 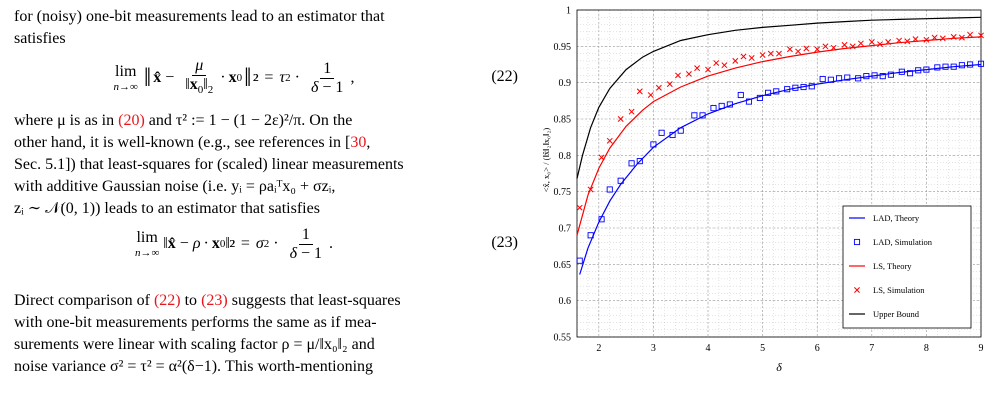 I want to click on eq-ref-link: (20), so click(x=131, y=120).